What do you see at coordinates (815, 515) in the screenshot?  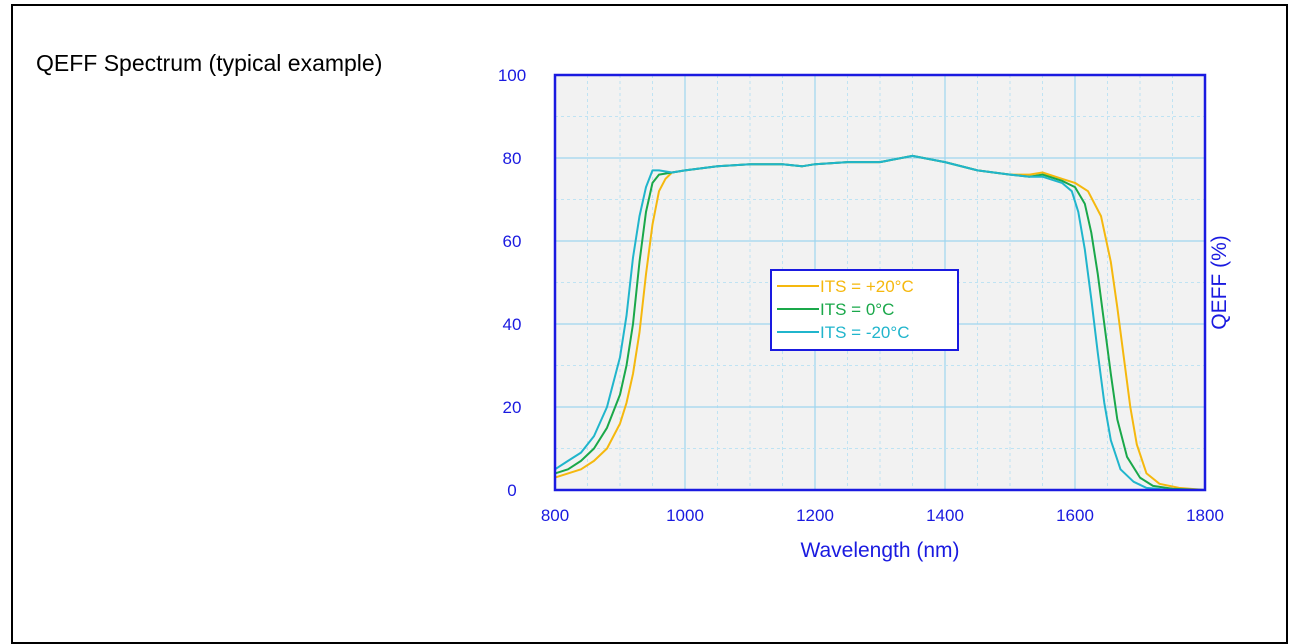 I see `x-tick-label: 1200` at bounding box center [815, 515].